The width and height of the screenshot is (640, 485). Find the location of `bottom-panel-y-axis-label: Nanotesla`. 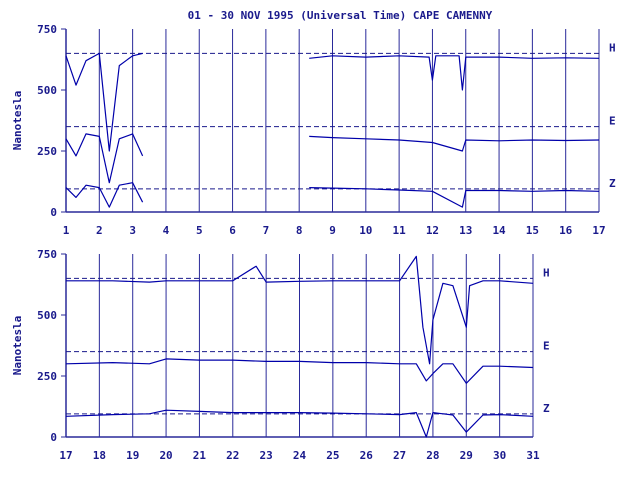

bottom-panel-y-axis-label: Nanotesla is located at coordinates (17, 346).